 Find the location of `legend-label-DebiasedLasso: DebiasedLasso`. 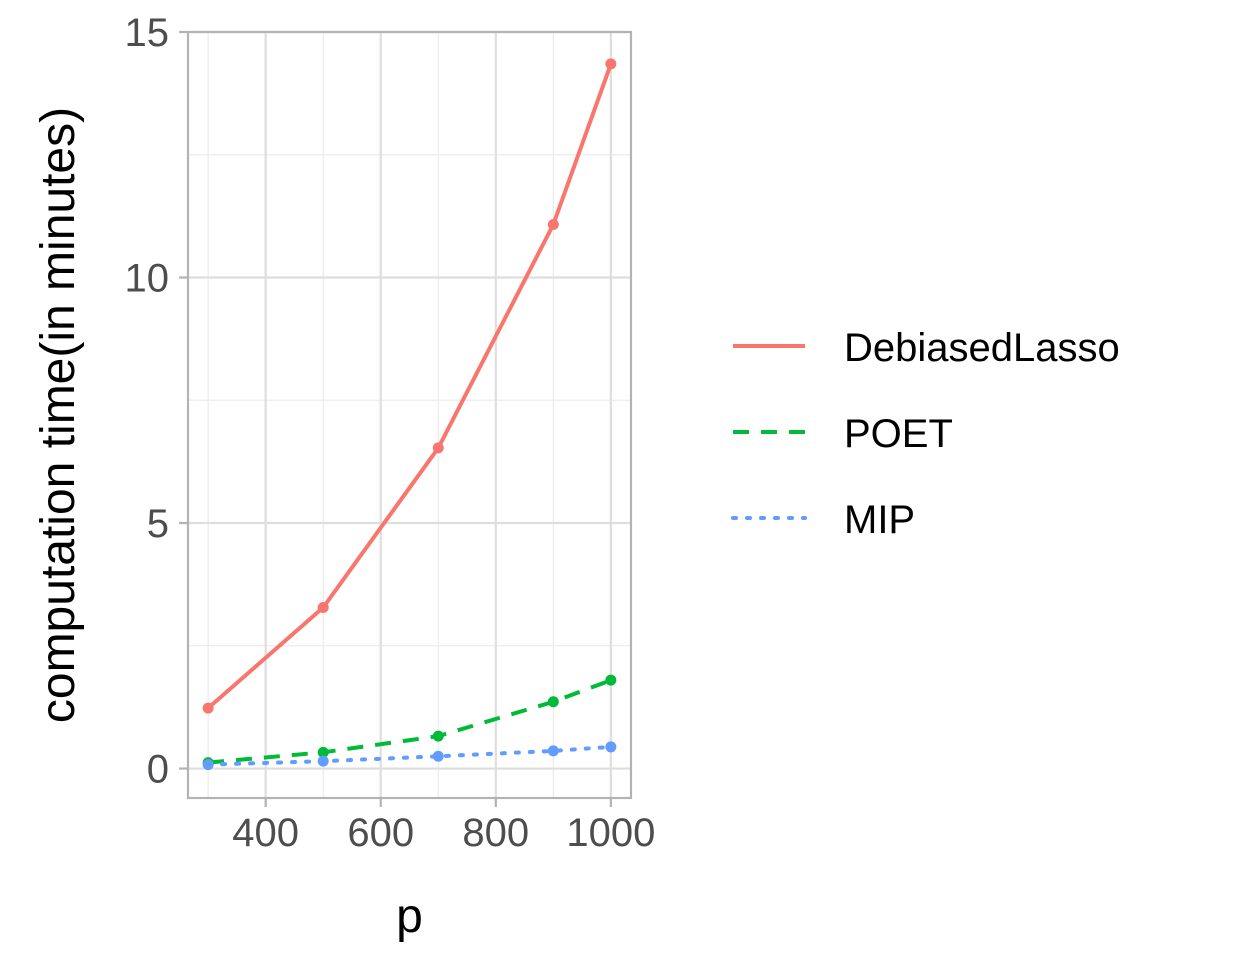

legend-label-DebiasedLasso: DebiasedLasso is located at coordinates (982, 348).